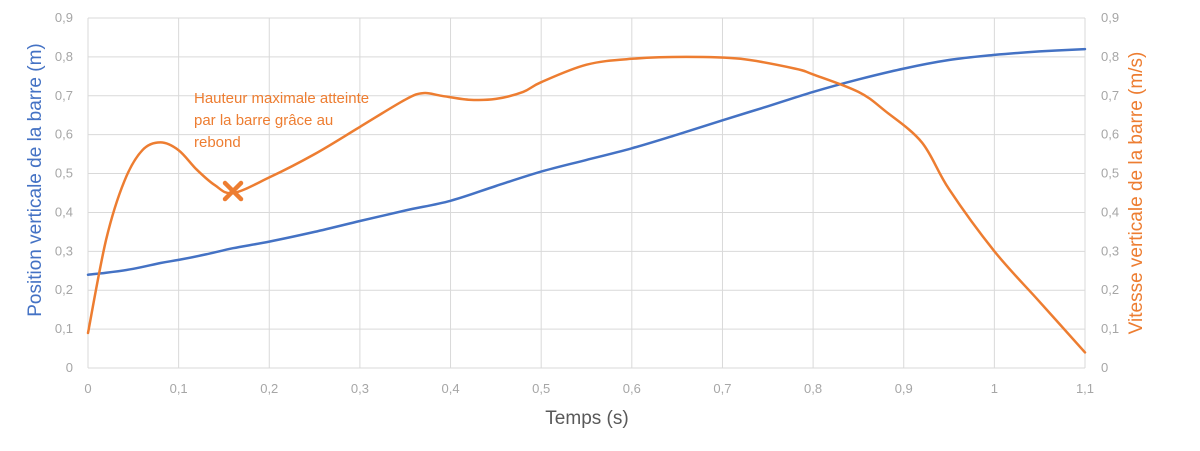  I want to click on left-axis-title: Position verticale de la barre (m), so click(35, 180).